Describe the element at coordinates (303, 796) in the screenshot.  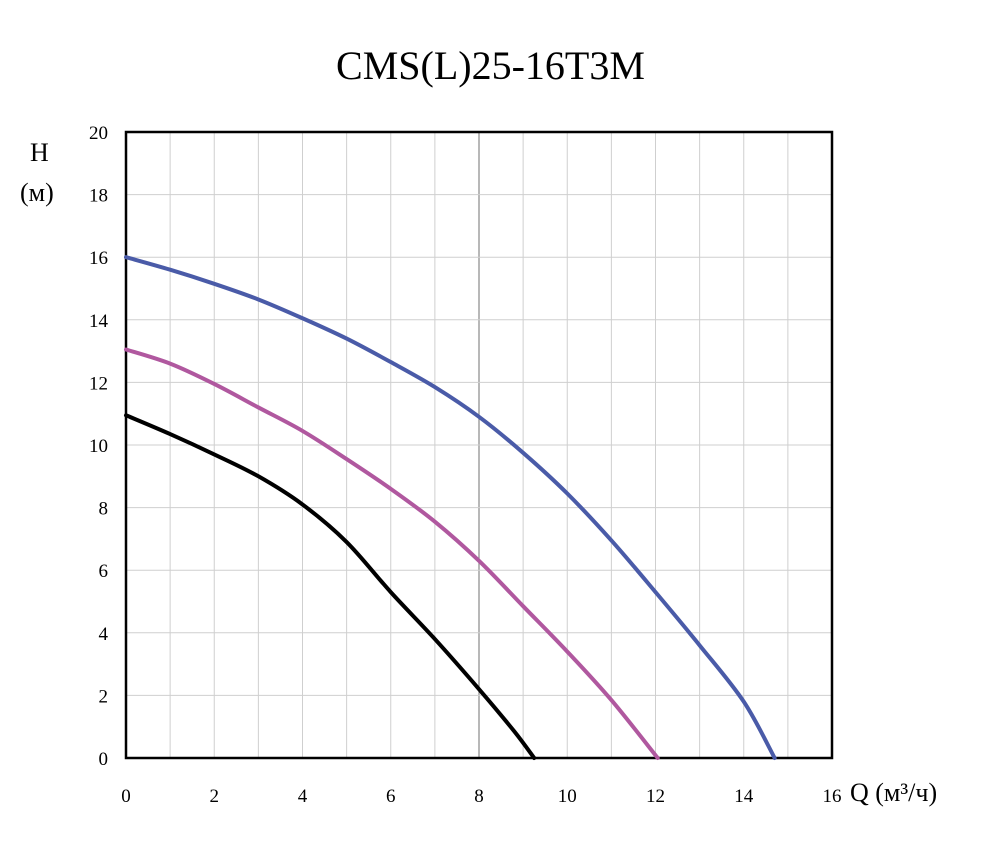
I see `x-tick-label: 4` at that location.